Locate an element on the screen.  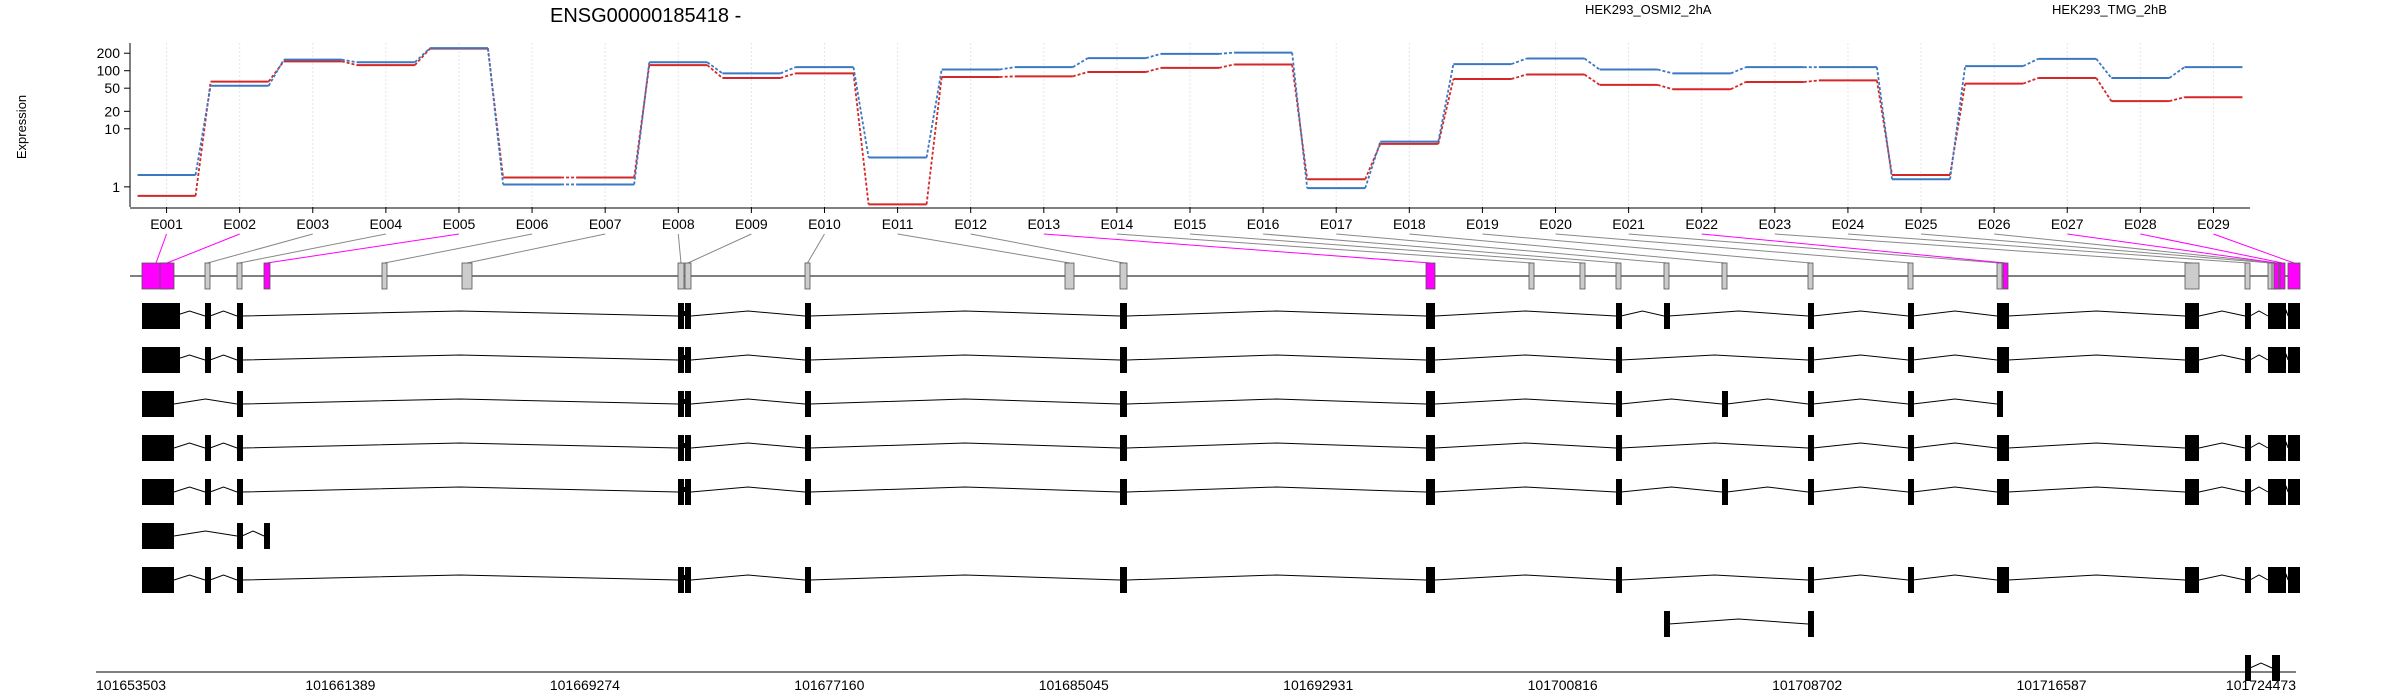
exon-connector-E019 is located at coordinates (1646, 248).